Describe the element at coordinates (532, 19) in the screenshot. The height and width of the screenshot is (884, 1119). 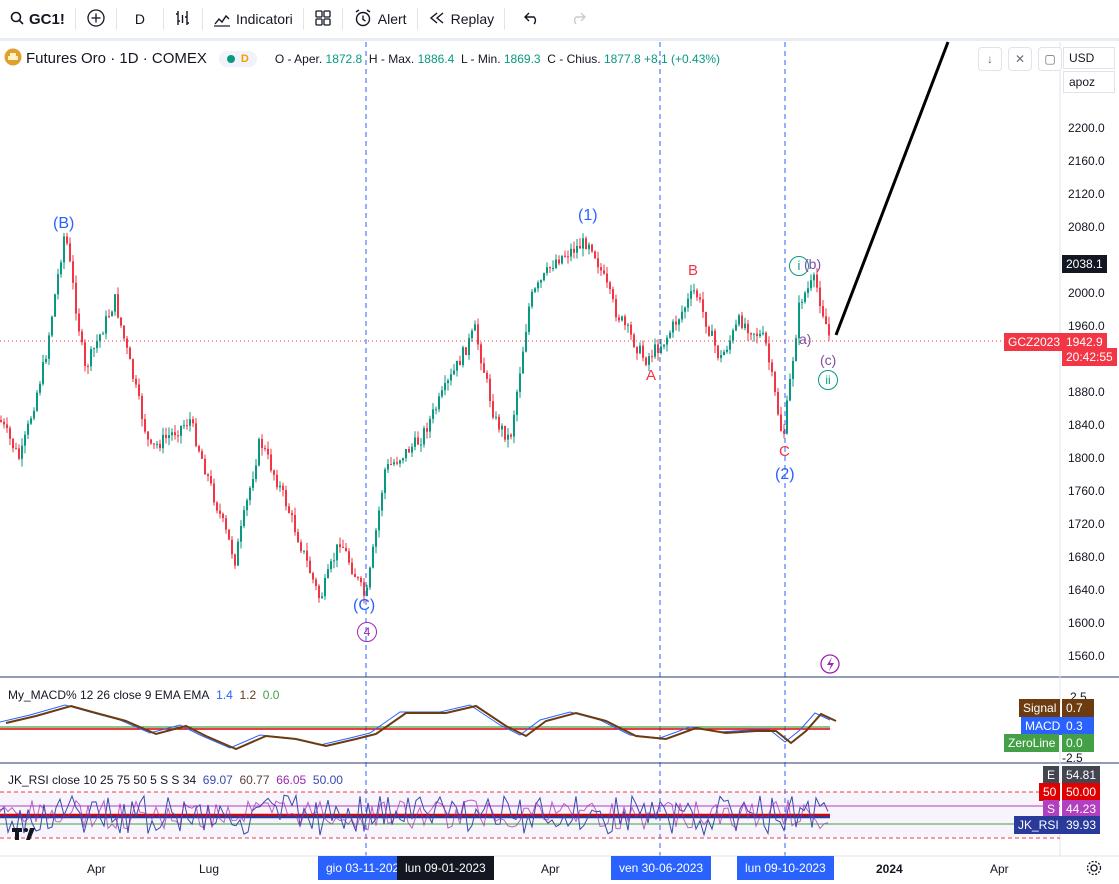
I see `undo-button` at that location.